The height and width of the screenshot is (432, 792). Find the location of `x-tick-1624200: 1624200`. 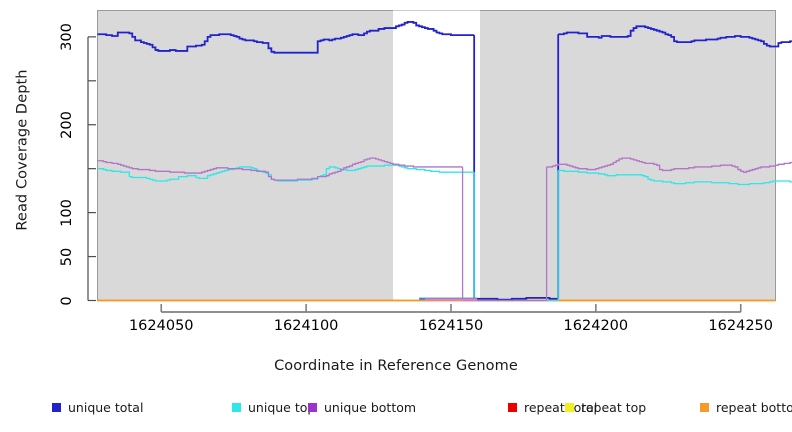

x-tick-1624200: 1624200 is located at coordinates (596, 326).